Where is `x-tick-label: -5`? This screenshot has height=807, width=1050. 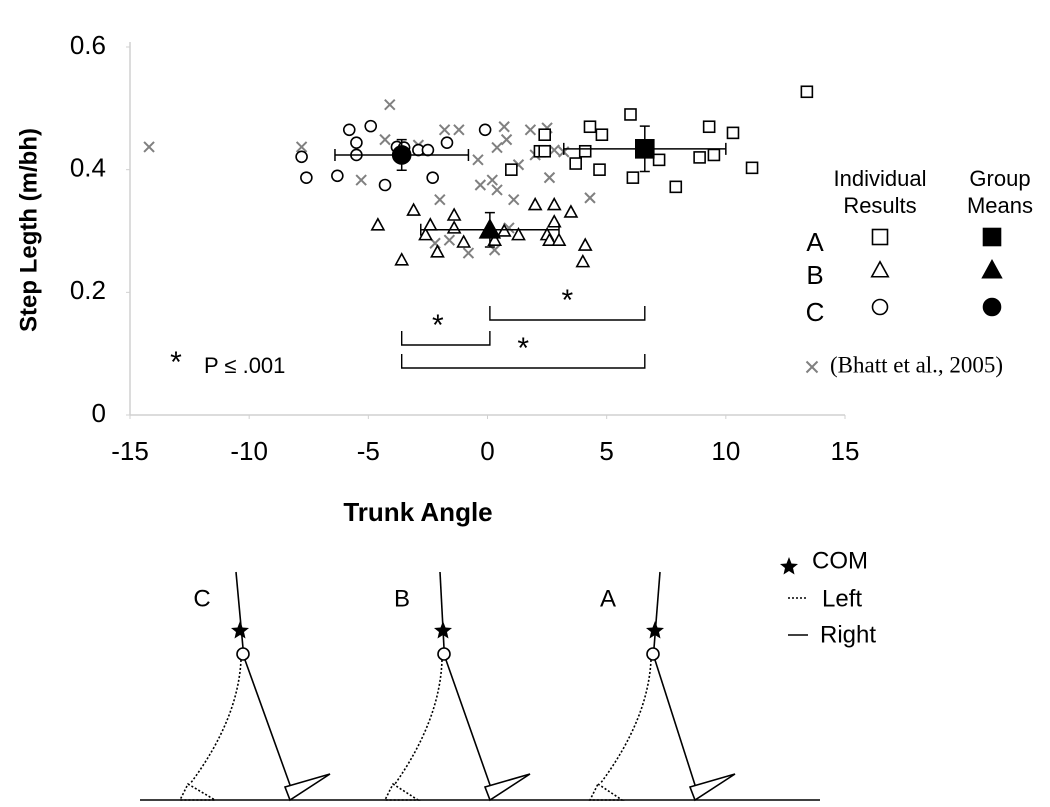
x-tick-label: -5 is located at coordinates (368, 451).